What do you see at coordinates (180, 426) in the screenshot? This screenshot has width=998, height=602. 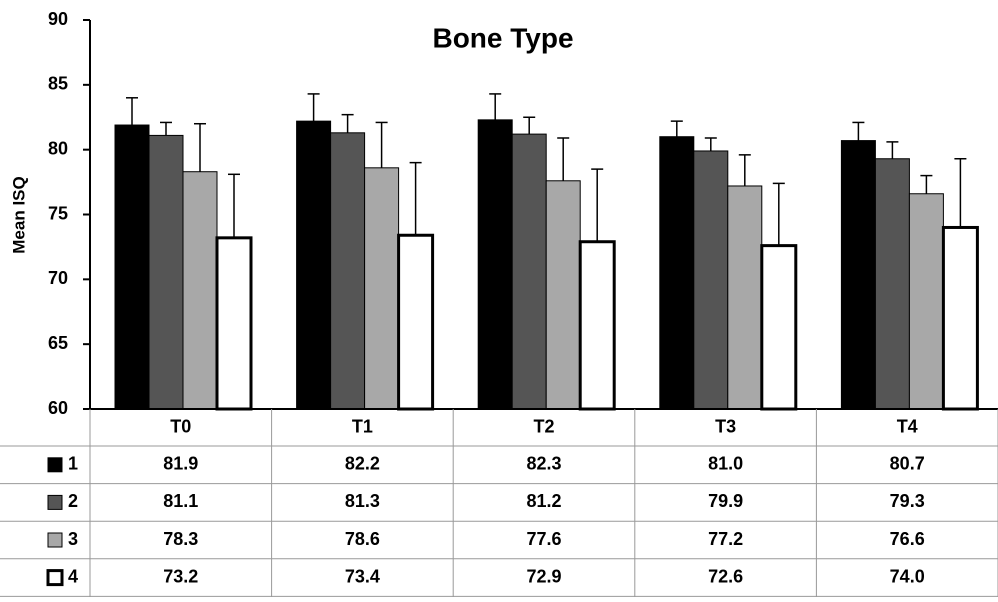 I see `x-tick-label: T0` at bounding box center [180, 426].